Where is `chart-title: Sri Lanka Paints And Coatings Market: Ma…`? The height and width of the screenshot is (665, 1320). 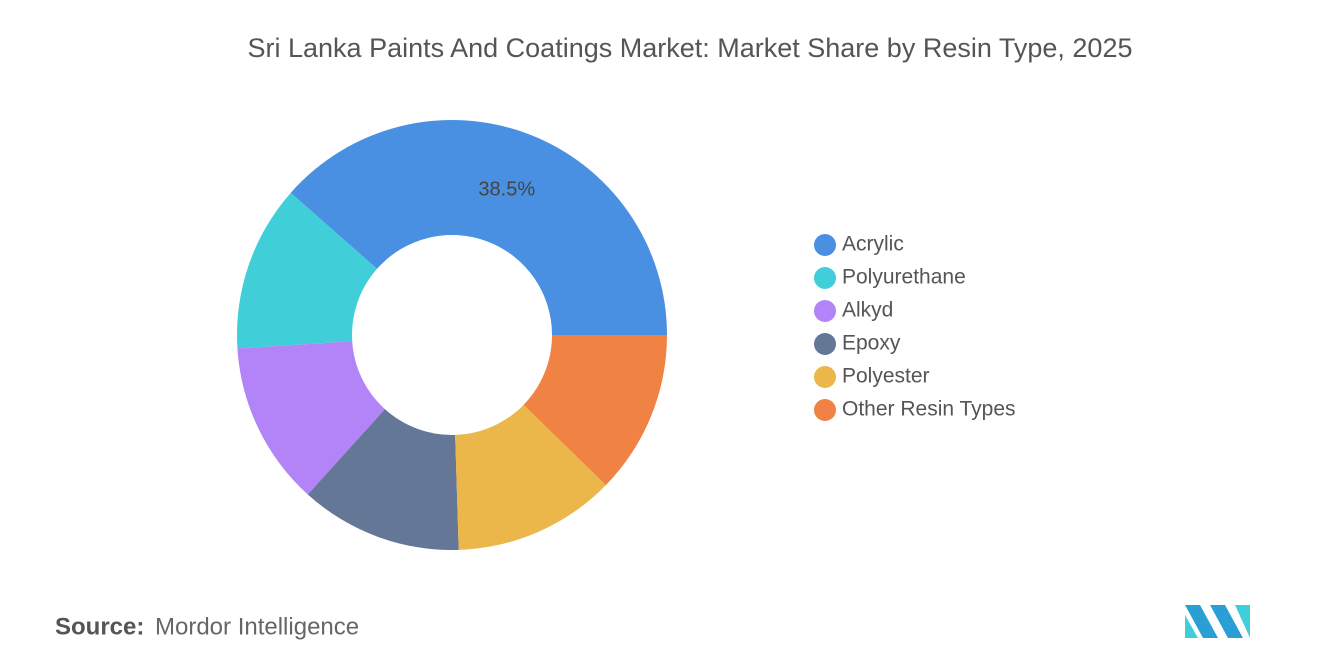 chart-title: Sri Lanka Paints And Coatings Market: Ma… is located at coordinates (690, 48).